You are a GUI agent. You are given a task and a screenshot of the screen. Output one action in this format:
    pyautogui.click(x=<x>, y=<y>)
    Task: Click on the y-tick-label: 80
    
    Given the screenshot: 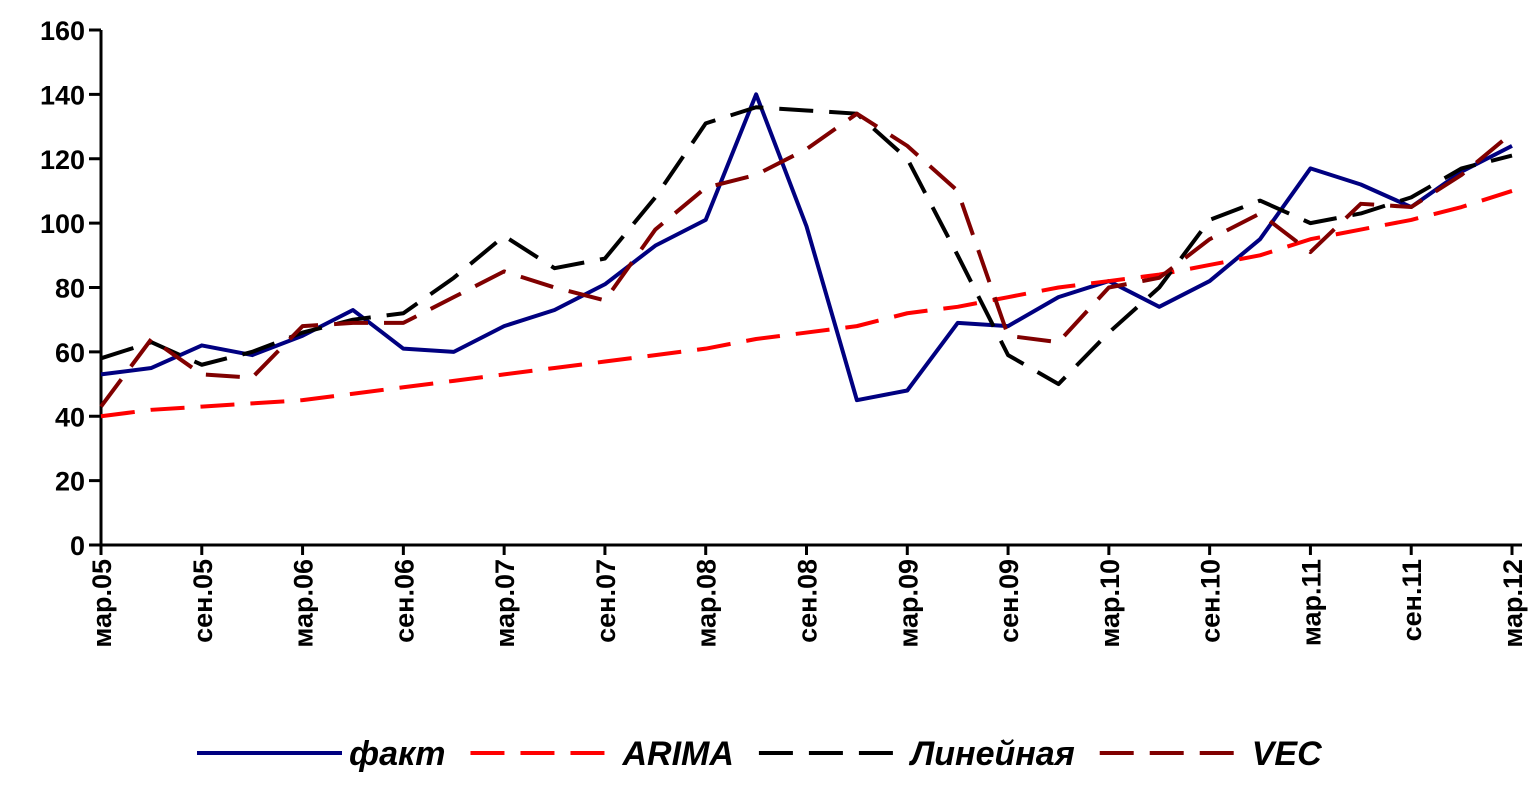 What is the action you would take?
    pyautogui.click(x=70, y=289)
    